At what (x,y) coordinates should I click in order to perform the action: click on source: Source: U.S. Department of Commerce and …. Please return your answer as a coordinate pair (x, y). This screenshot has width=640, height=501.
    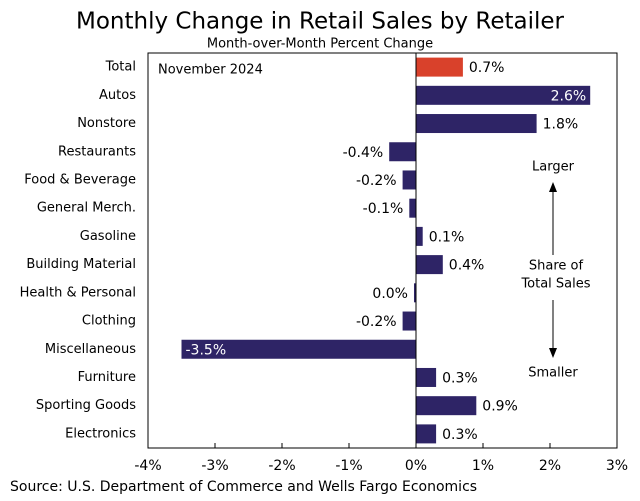
    Looking at the image, I should click on (243, 487).